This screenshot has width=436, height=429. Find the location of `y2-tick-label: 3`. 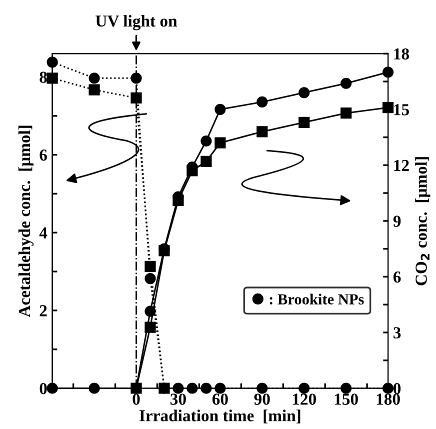

y2-tick-label: 3 is located at coordinates (397, 332).